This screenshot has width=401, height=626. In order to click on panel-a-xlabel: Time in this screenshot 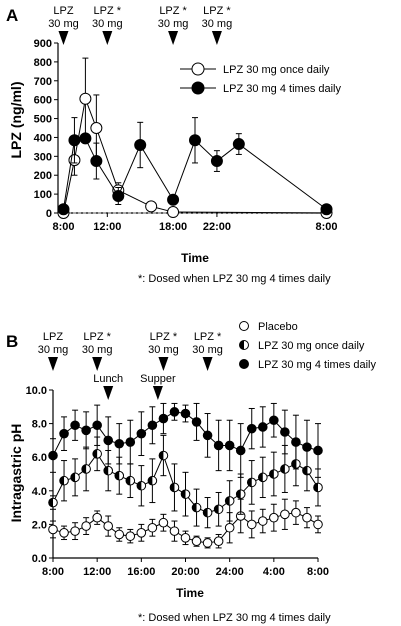, I will do `click(195, 258)`.